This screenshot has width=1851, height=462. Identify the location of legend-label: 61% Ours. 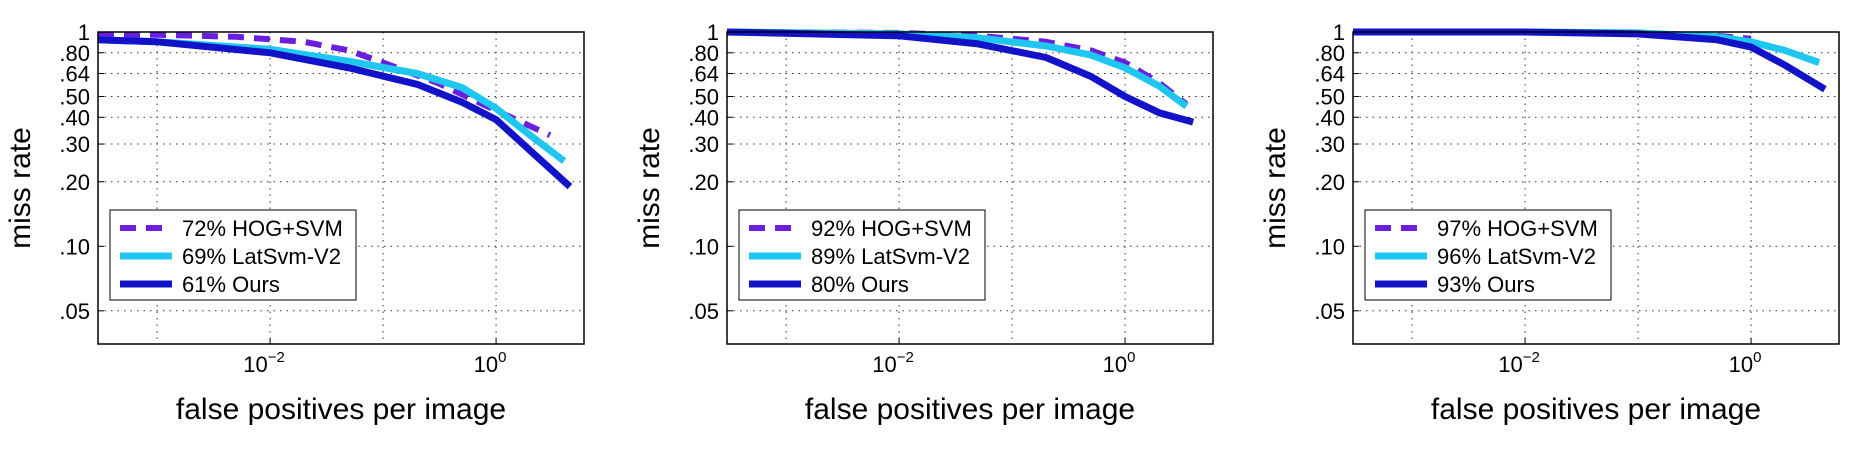
(231, 284).